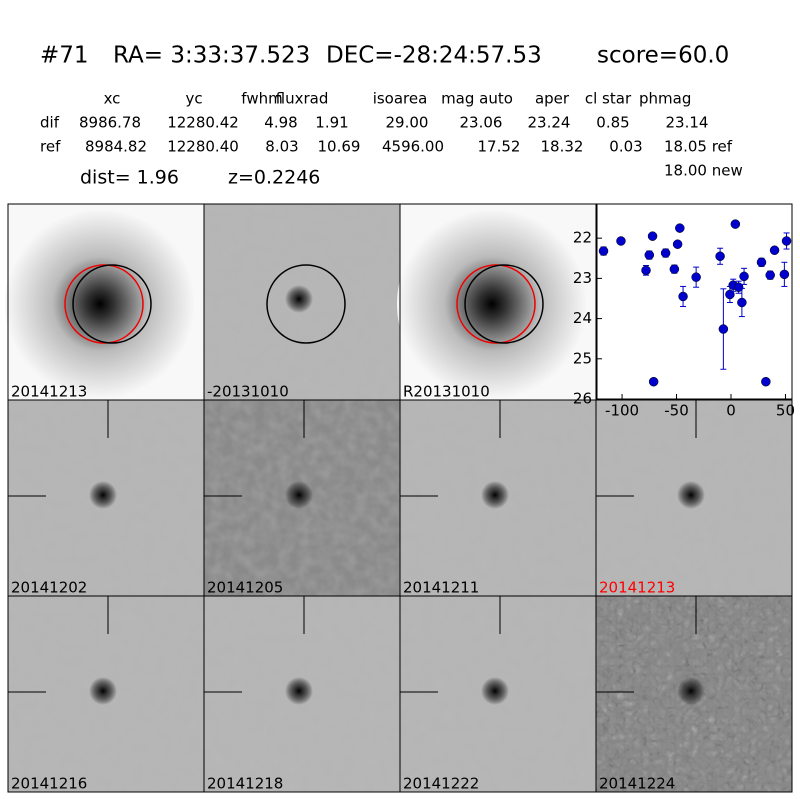  What do you see at coordinates (434, 56) in the screenshot?
I see `dec: DEC=-28:24:57.53` at bounding box center [434, 56].